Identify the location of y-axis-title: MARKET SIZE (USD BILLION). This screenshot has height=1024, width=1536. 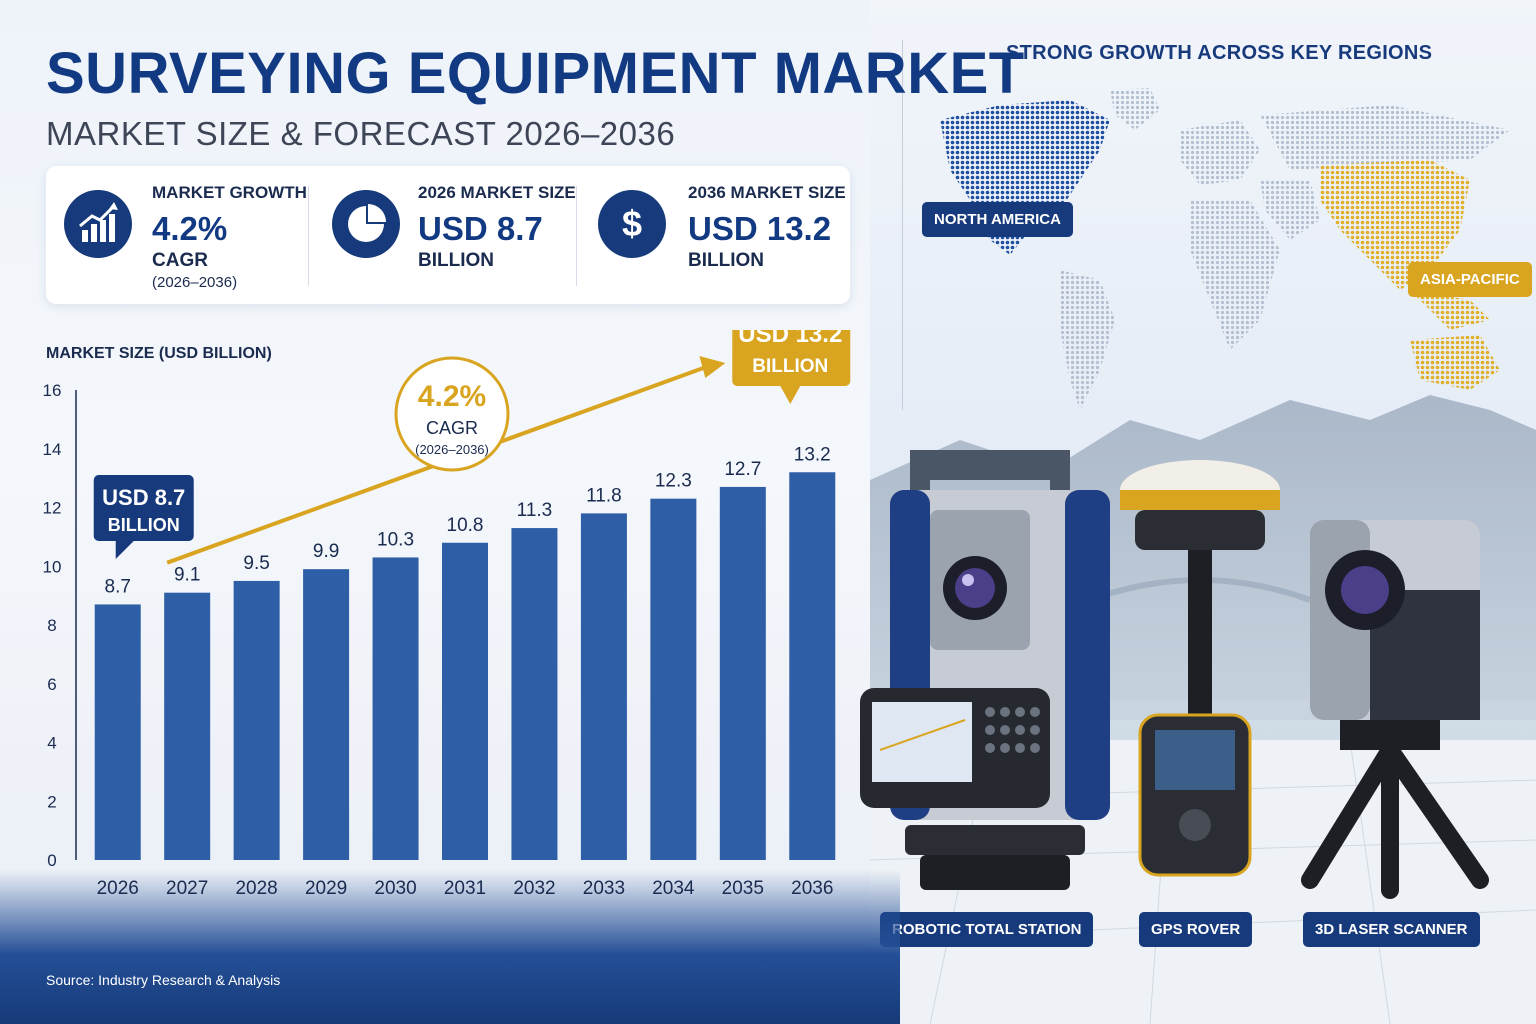
(159, 353).